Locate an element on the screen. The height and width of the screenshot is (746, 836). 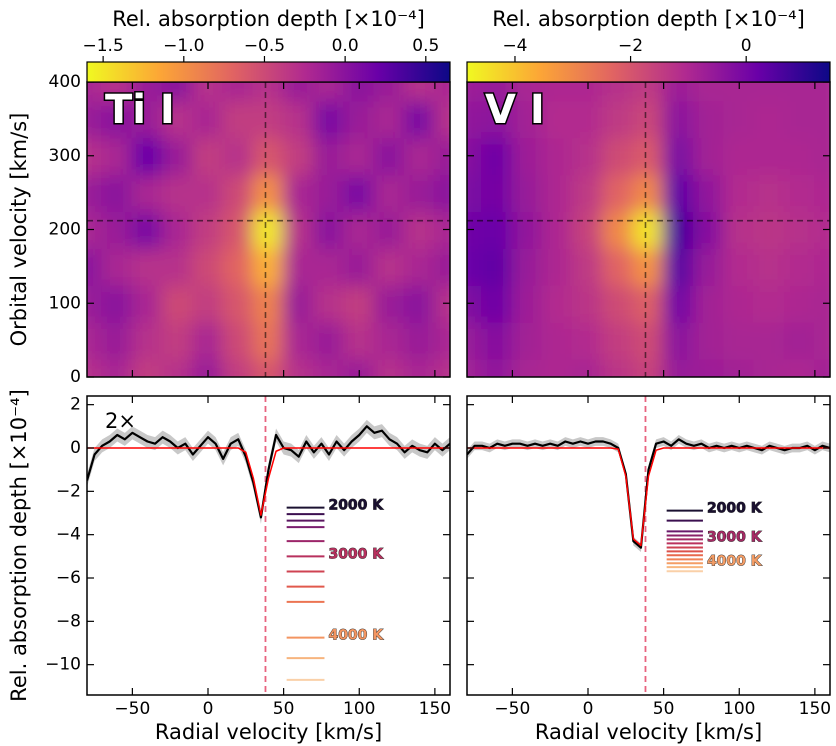
error-band is located at coordinates (648, 493).